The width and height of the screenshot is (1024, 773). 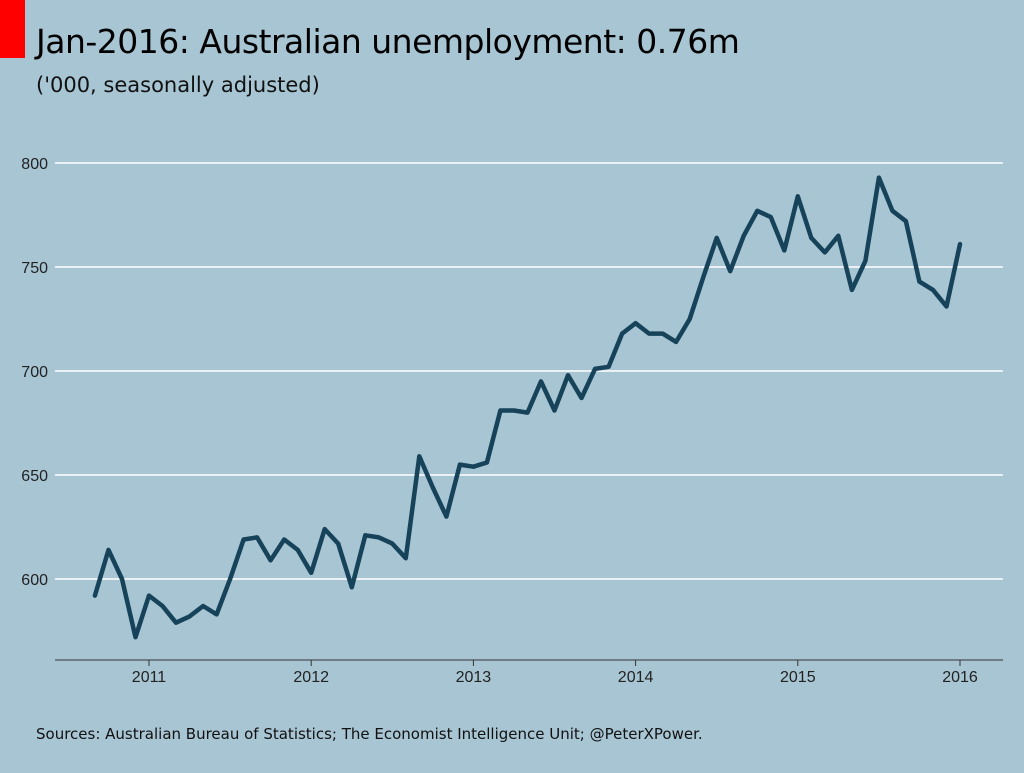 What do you see at coordinates (178, 85) in the screenshot?
I see `chart-subtitle: ('000, seasonally adjusted)` at bounding box center [178, 85].